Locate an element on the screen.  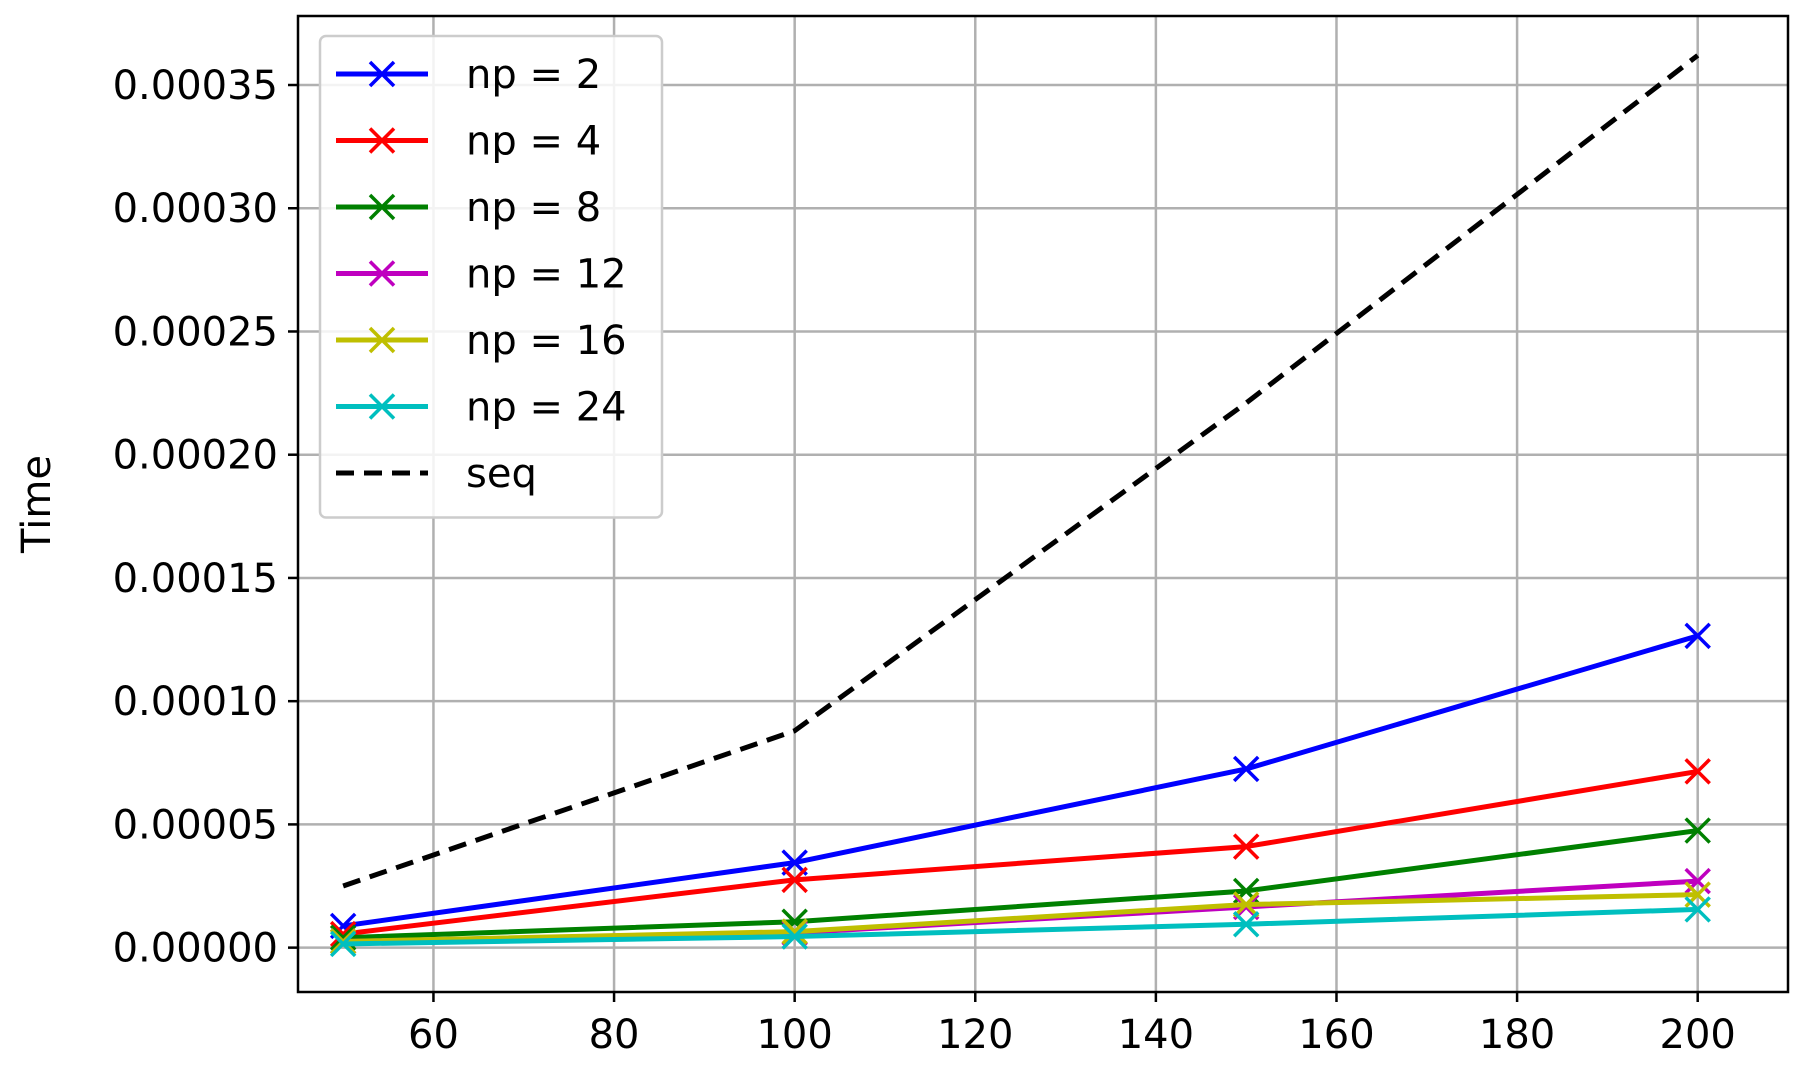
legend-label: np = 12 is located at coordinates (546, 275).